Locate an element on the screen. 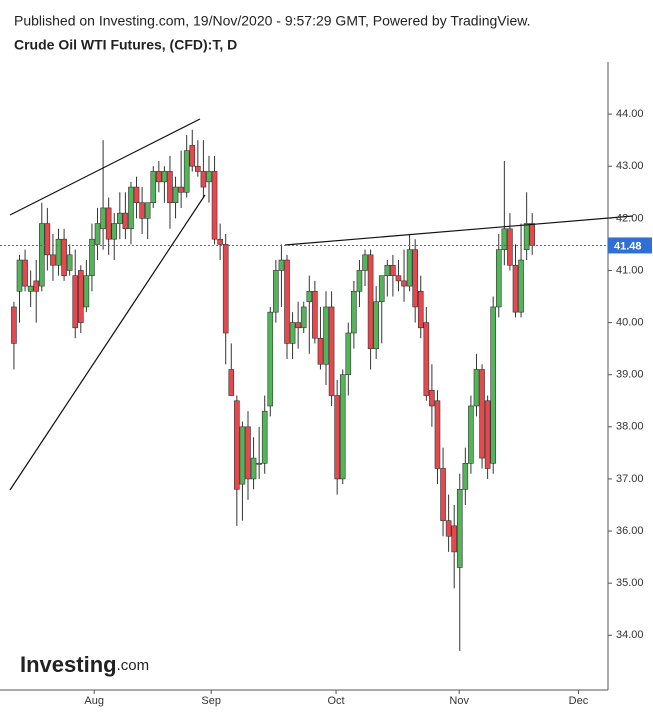  y-tick-label: 37.00 is located at coordinates (630, 479).